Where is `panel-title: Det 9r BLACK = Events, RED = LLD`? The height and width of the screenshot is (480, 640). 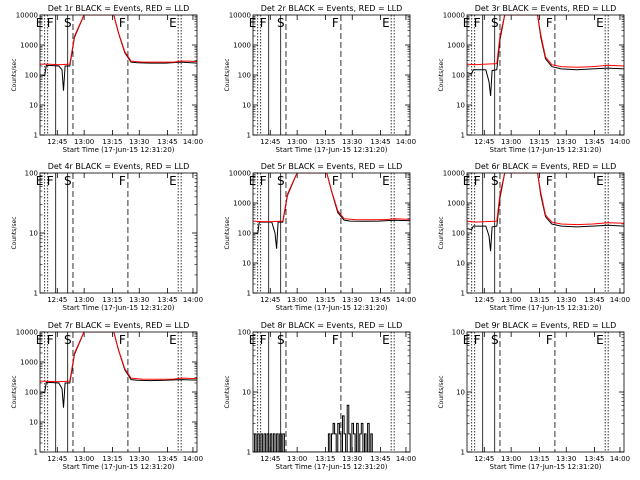
panel-title: Det 9r BLACK = Events, RED = LLD is located at coordinates (546, 325).